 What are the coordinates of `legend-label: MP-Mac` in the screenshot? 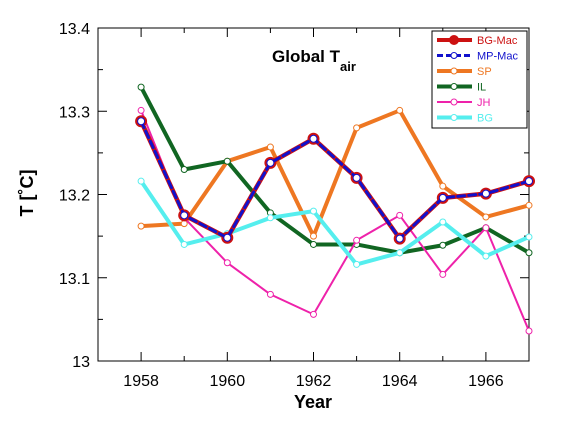 It's located at (497, 57).